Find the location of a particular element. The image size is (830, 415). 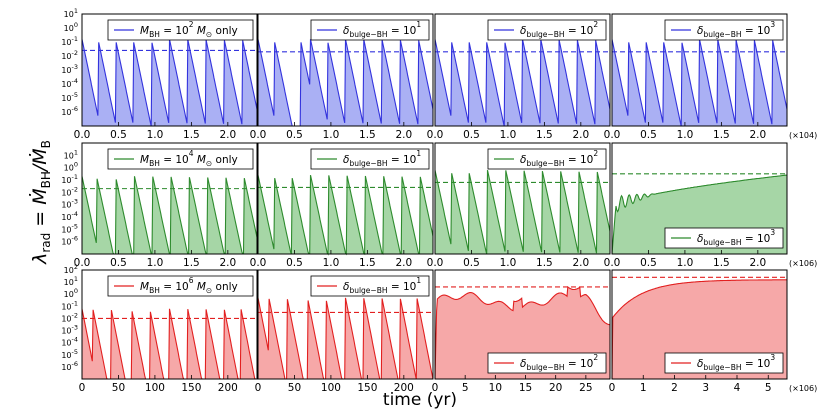

panel-0-2: δbulge−BH = 102 0.0 0.5 1.0 1.5 2.0 is located at coordinates (519, 77).